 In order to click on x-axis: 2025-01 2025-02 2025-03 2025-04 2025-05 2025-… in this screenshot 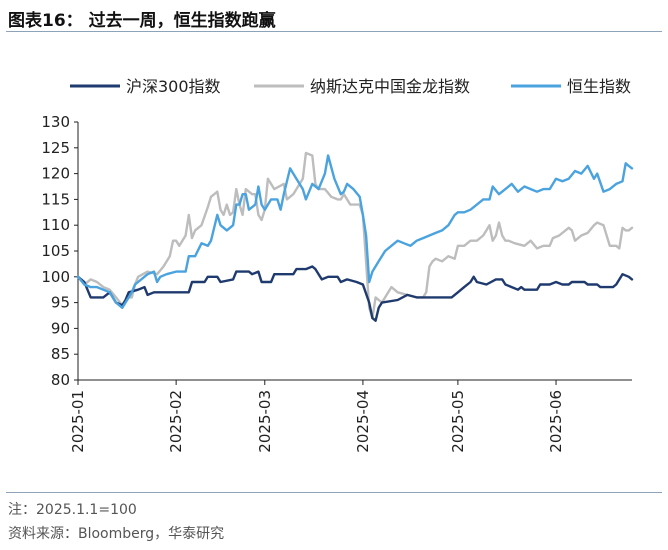, I will do `click(350, 416)`.